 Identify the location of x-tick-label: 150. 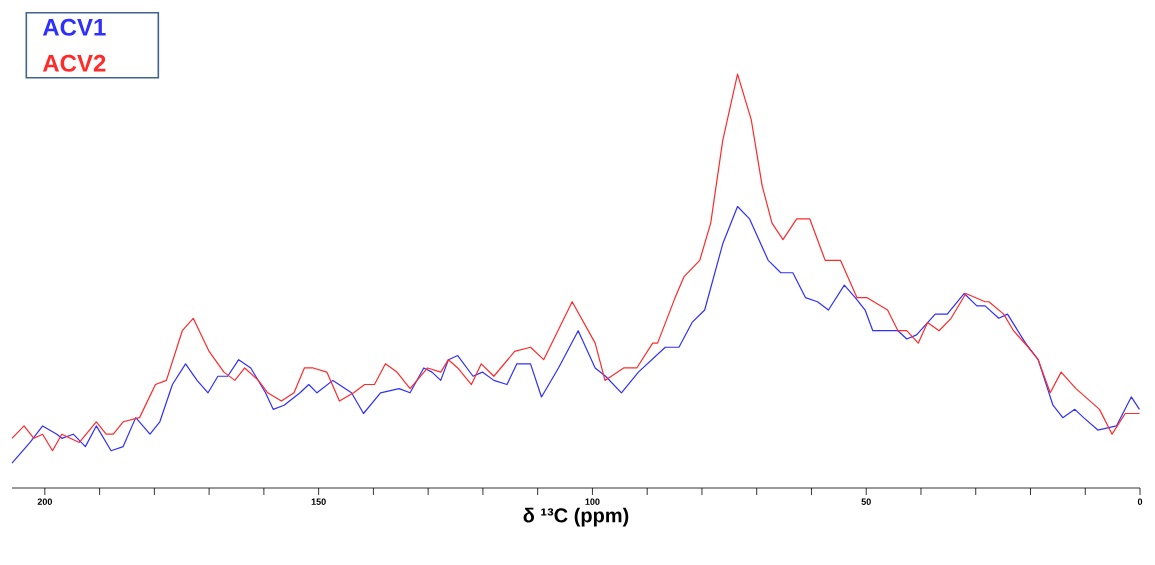
(318, 501).